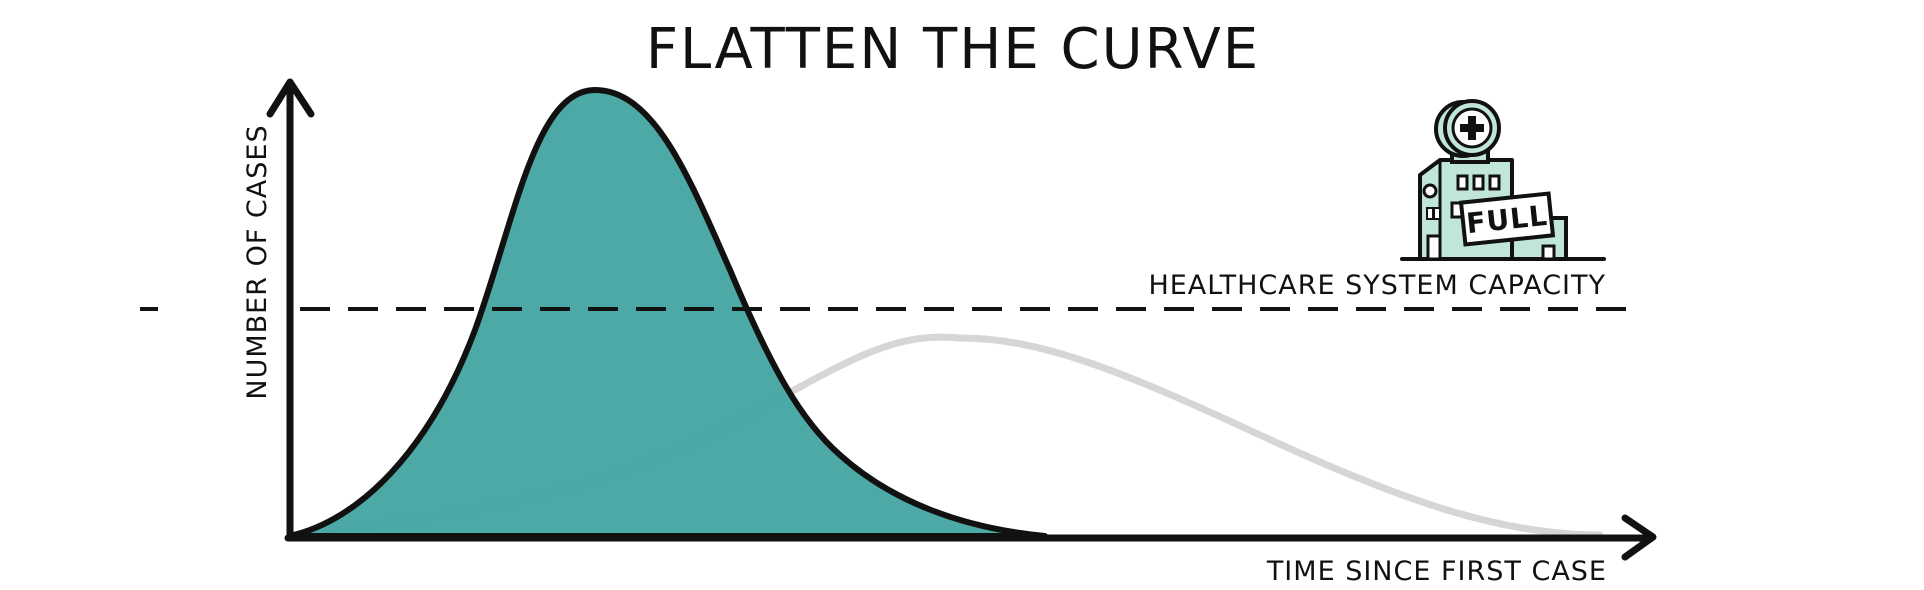 This screenshot has height=590, width=1924. Describe the element at coordinates (1436, 571) in the screenshot. I see `x-axis-label: TIME SINCE FIRST CASE` at that location.